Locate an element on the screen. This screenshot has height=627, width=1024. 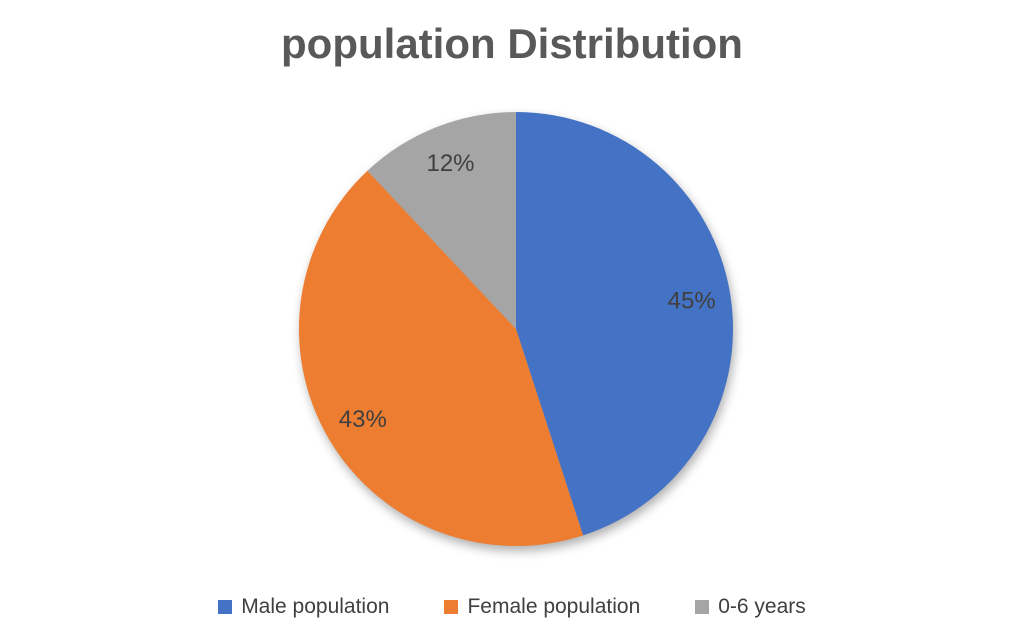
chart-title: population Distribution is located at coordinates (512, 43).